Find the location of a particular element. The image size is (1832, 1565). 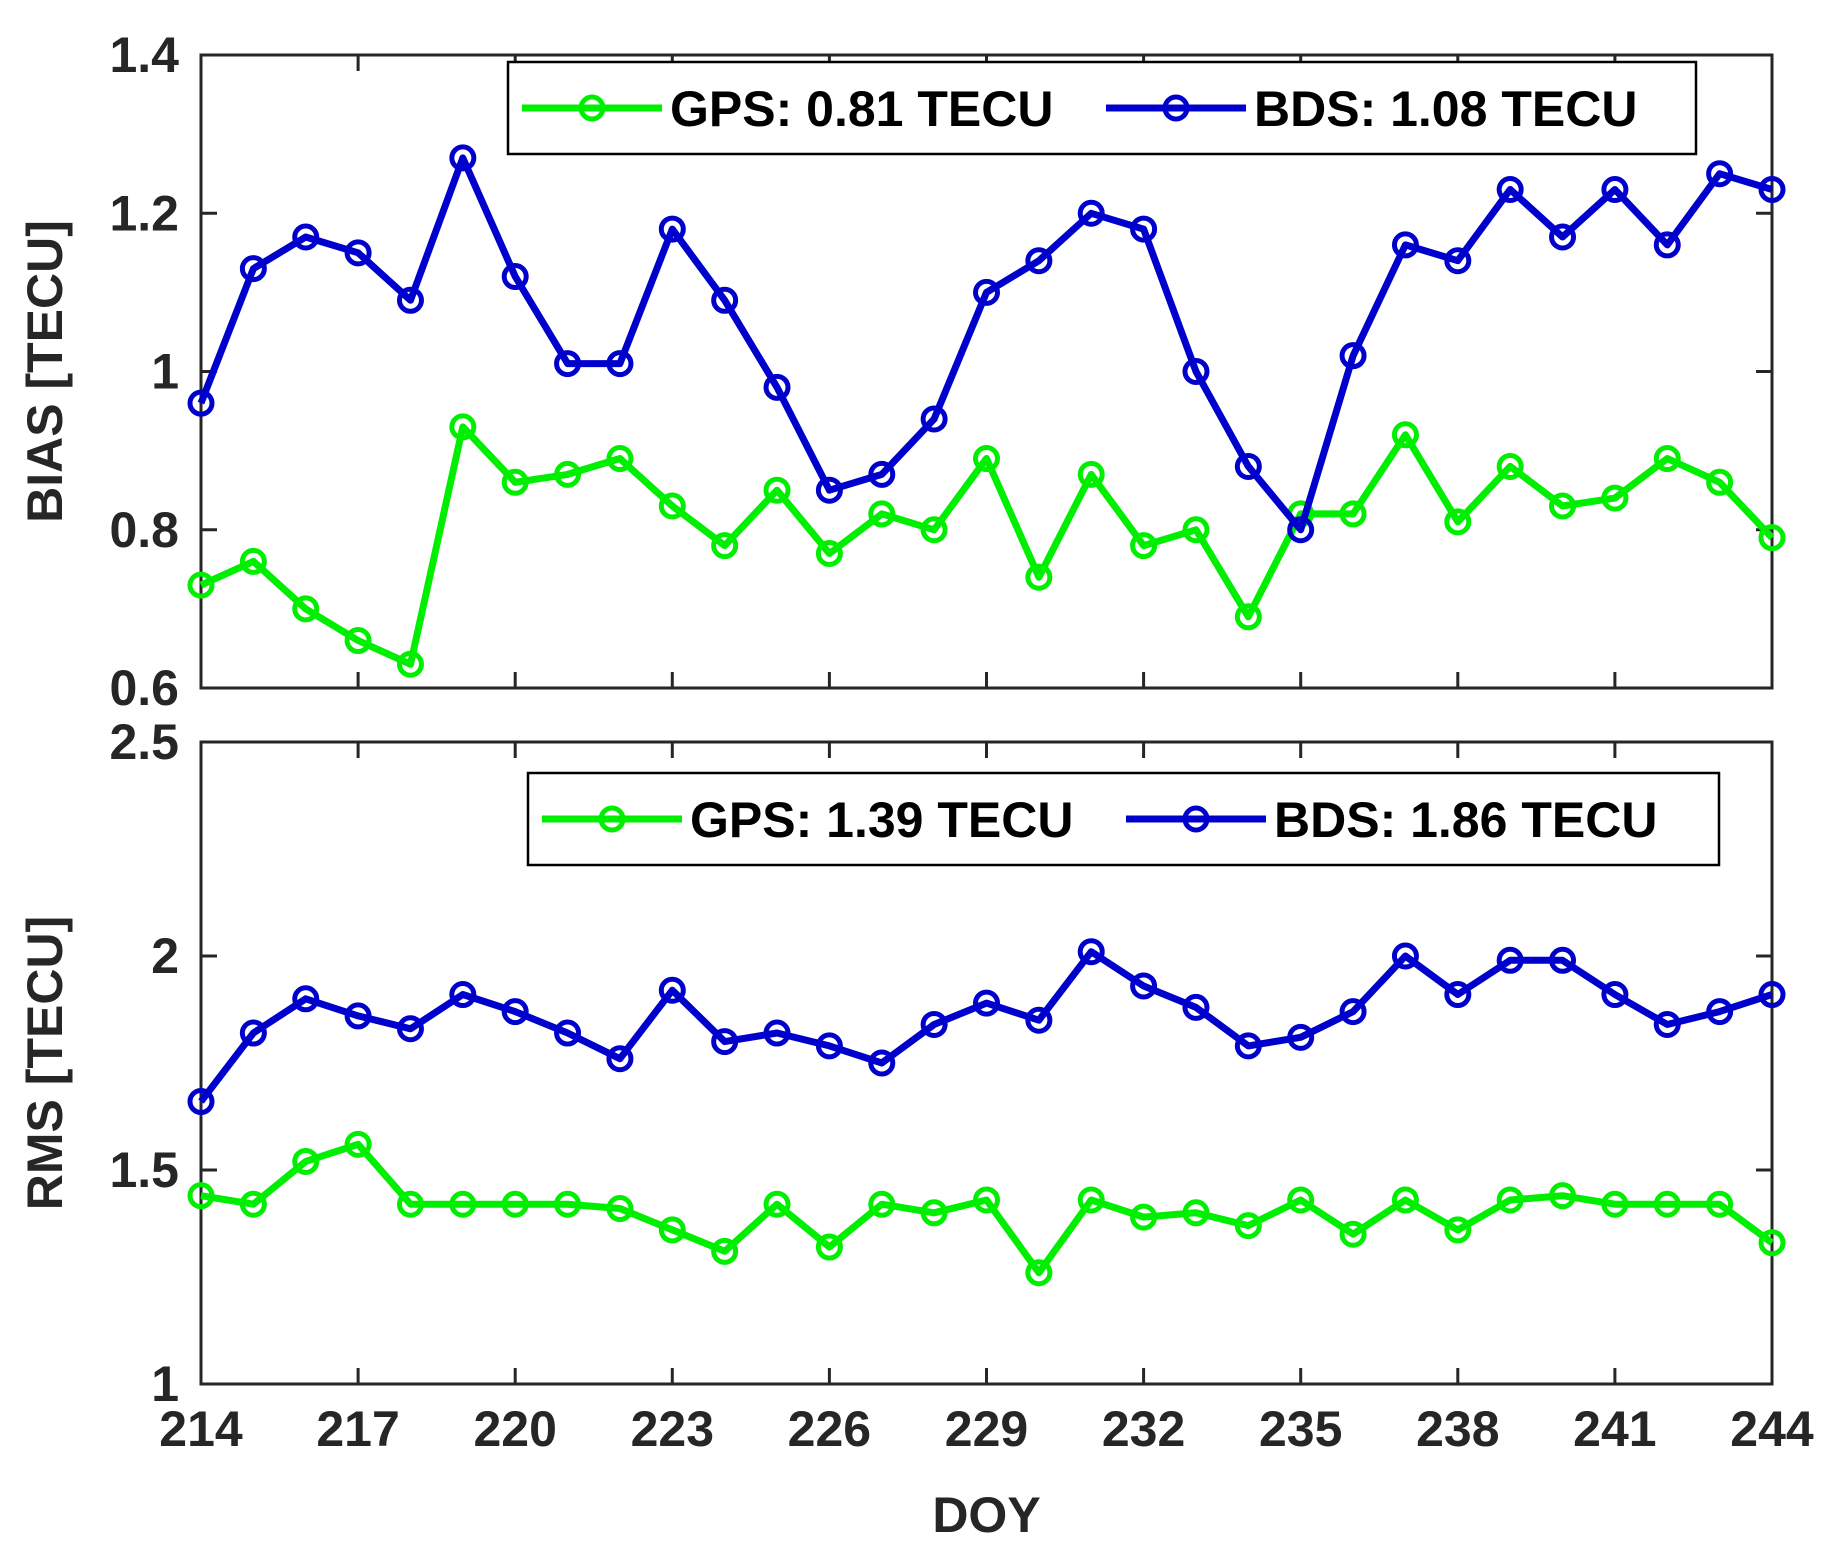

bias-legend: GPS: 0.81 TECU BDS: 1.08 TECU is located at coordinates (1102, 108).